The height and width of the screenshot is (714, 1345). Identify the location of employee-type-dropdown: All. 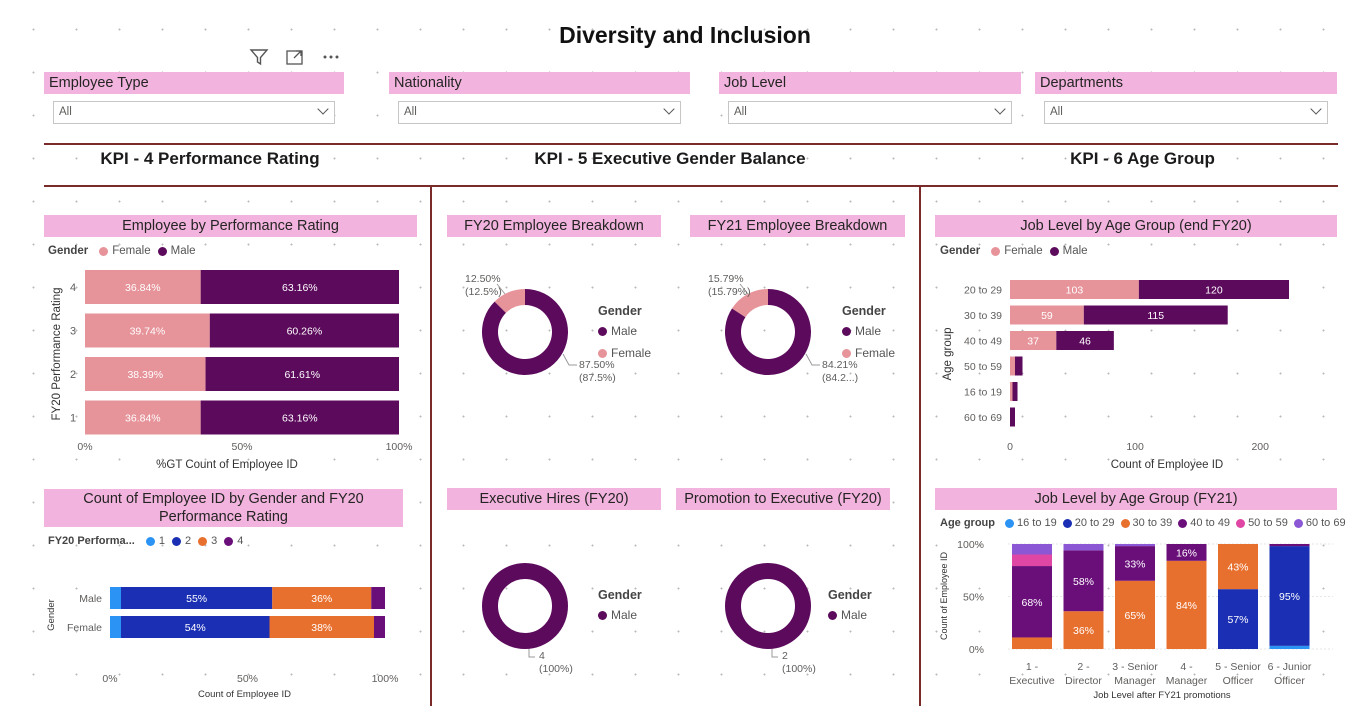
(194, 112).